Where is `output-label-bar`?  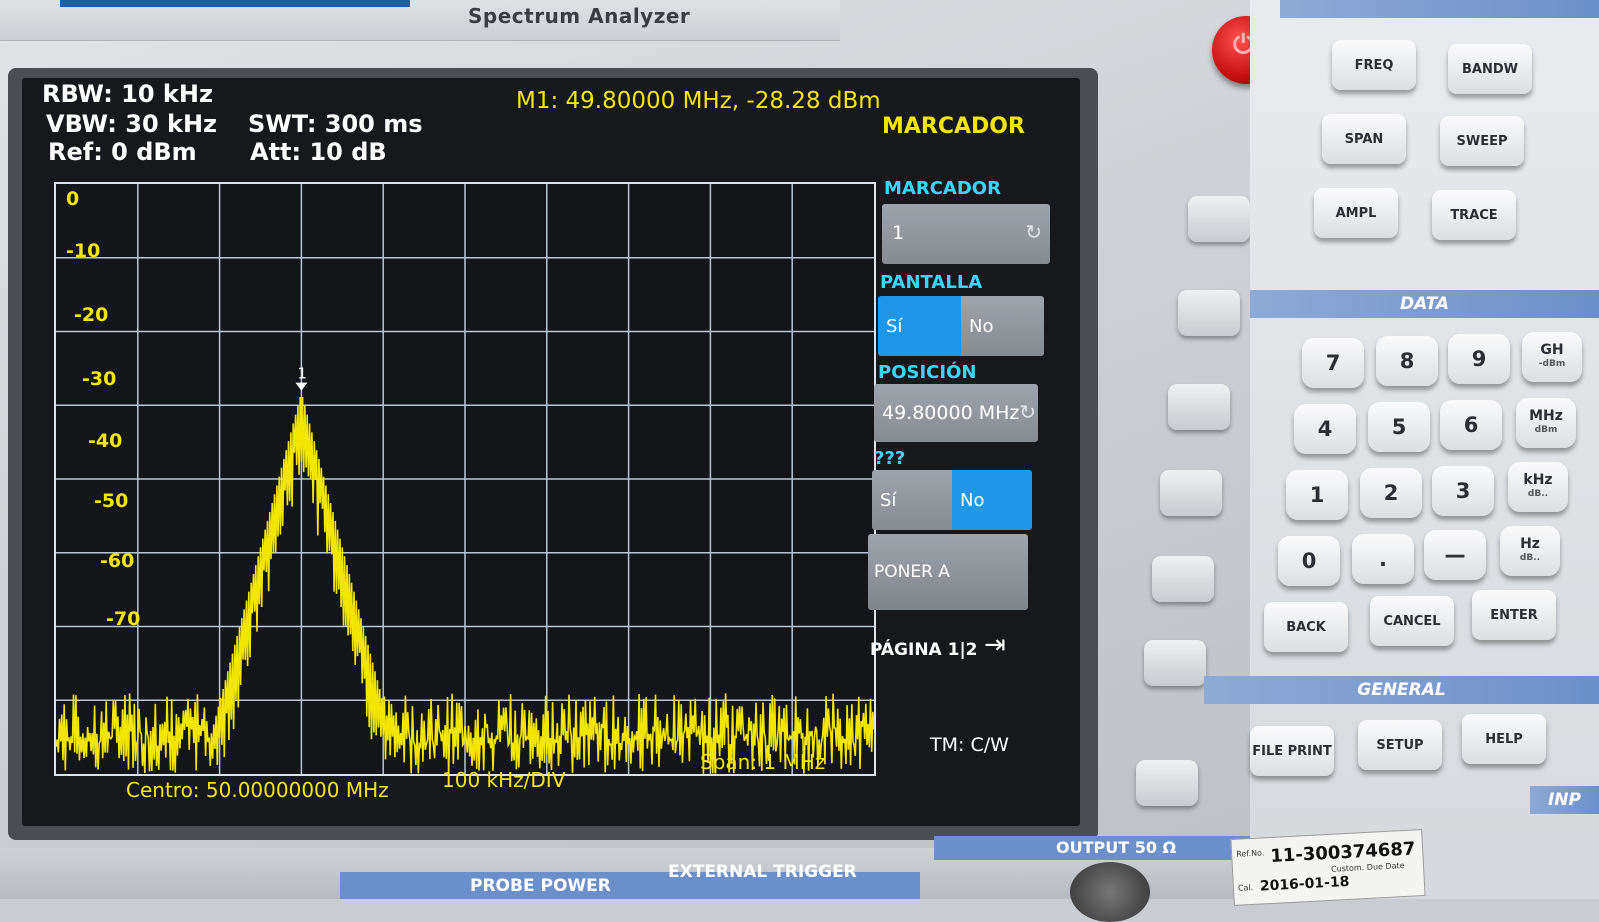
output-label-bar is located at coordinates (1092, 848).